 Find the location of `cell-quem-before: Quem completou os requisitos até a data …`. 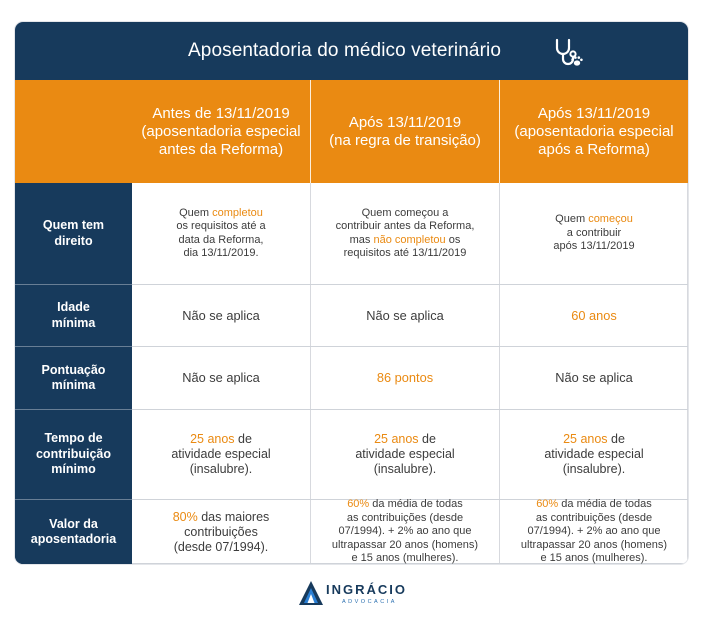

cell-quem-before: Quem completou os requisitos até a data … is located at coordinates (221, 232).